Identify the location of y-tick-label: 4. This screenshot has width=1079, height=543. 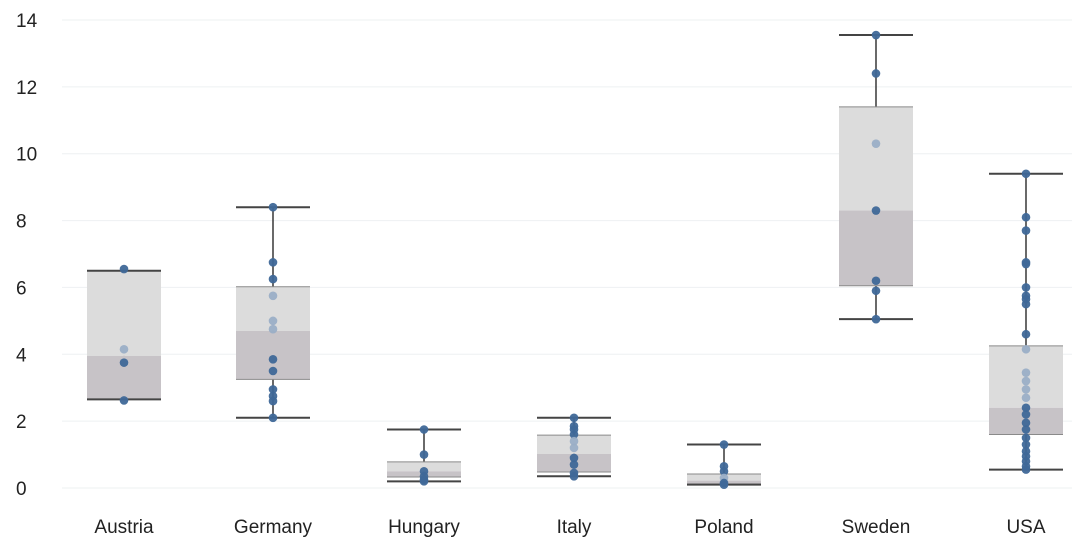
(21, 355).